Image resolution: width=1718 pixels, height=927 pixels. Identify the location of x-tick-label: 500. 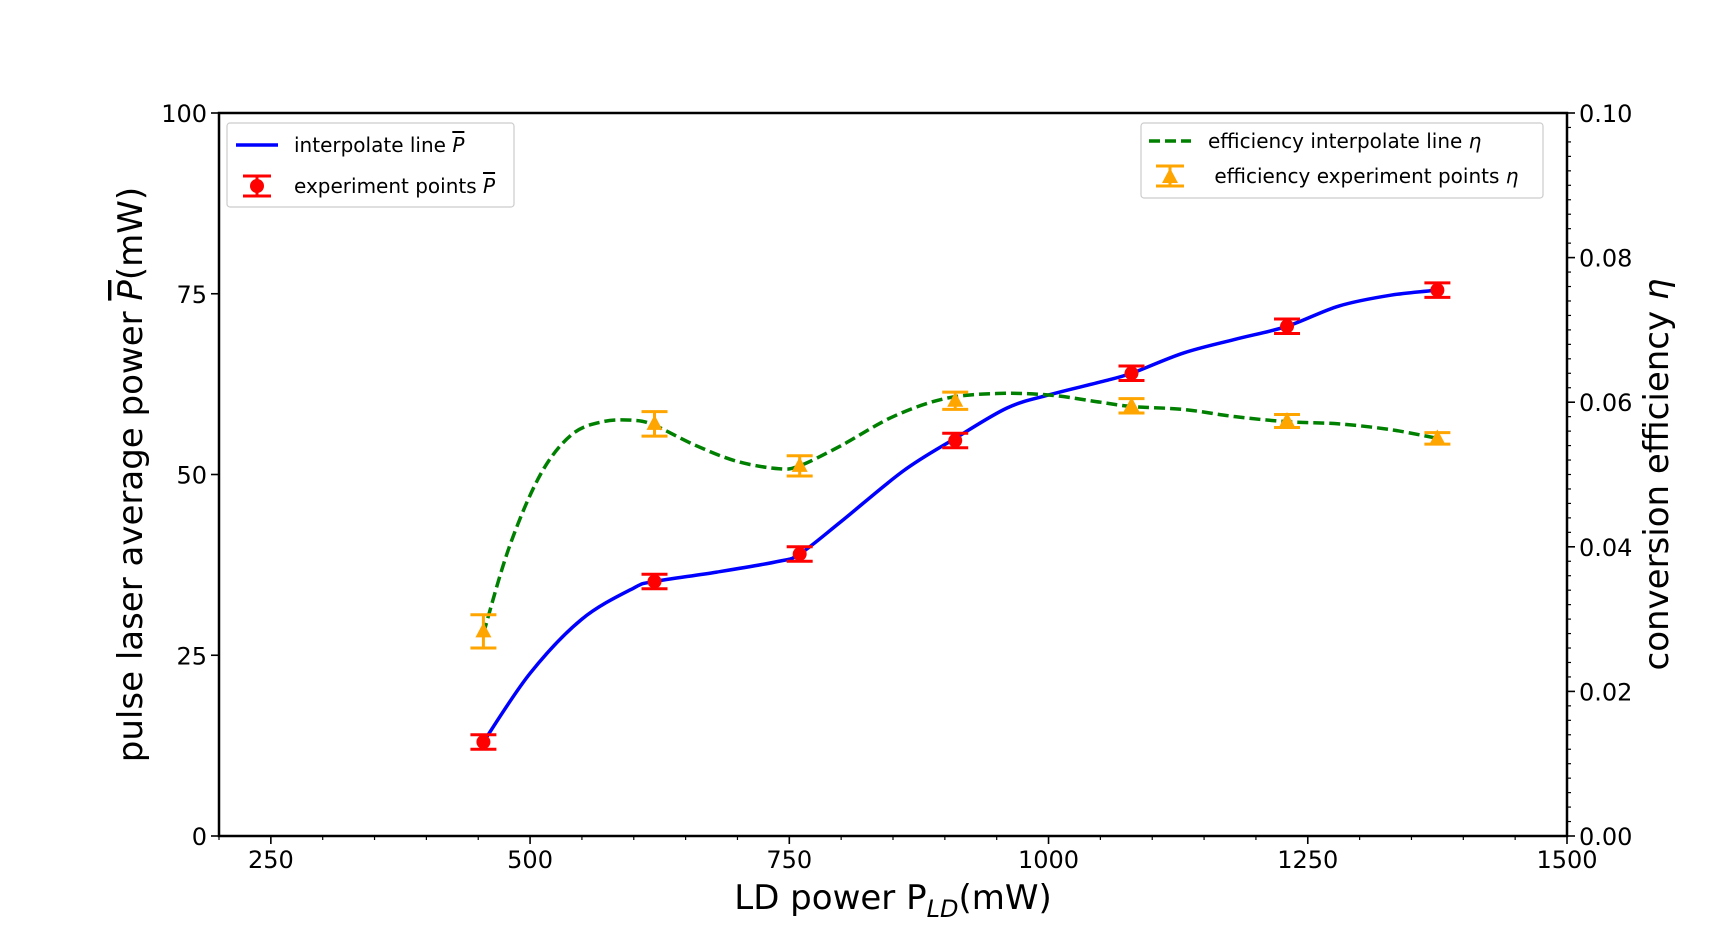
(530, 860).